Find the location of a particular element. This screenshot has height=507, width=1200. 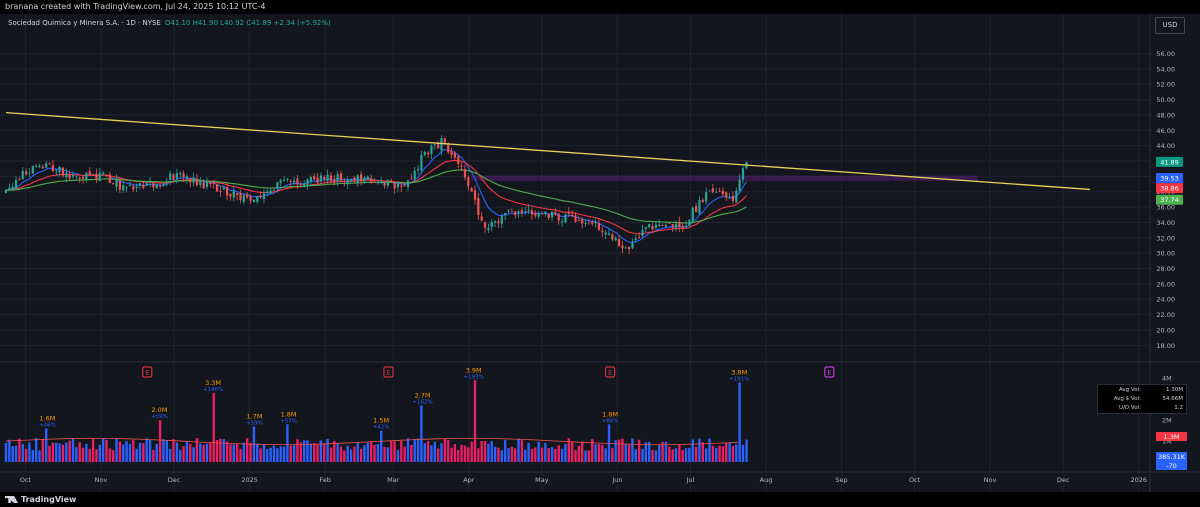

trendline is located at coordinates (548, 151).